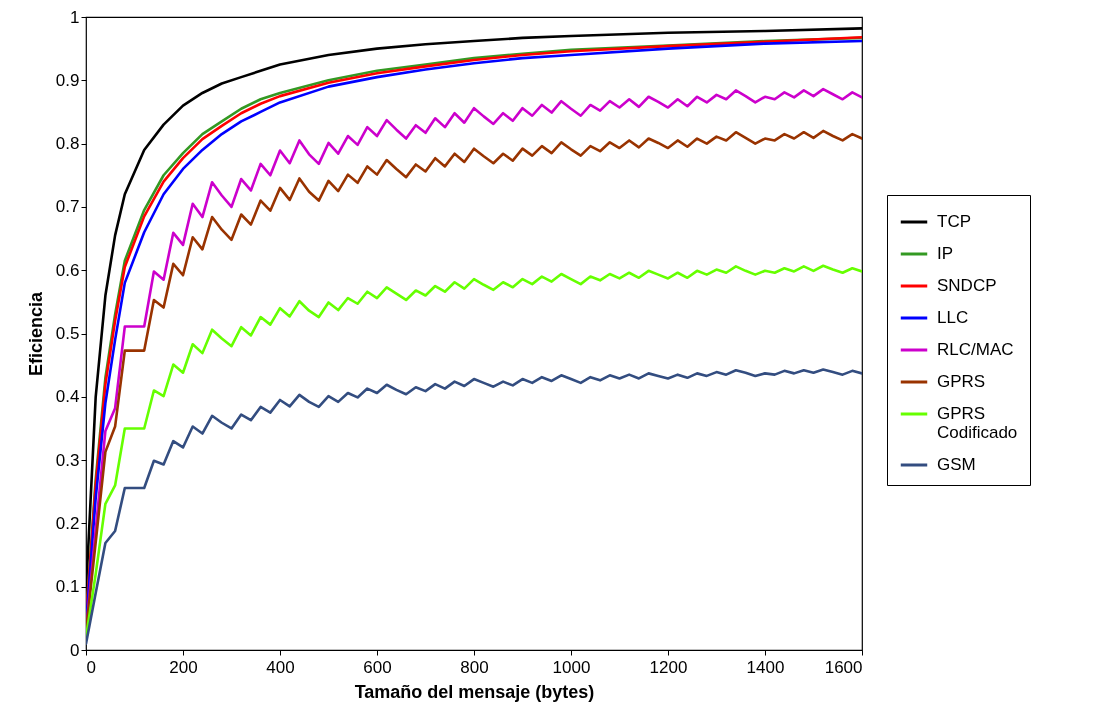 The width and height of the screenshot is (1093, 713). I want to click on x-tick-label: 1200, so click(668, 667).